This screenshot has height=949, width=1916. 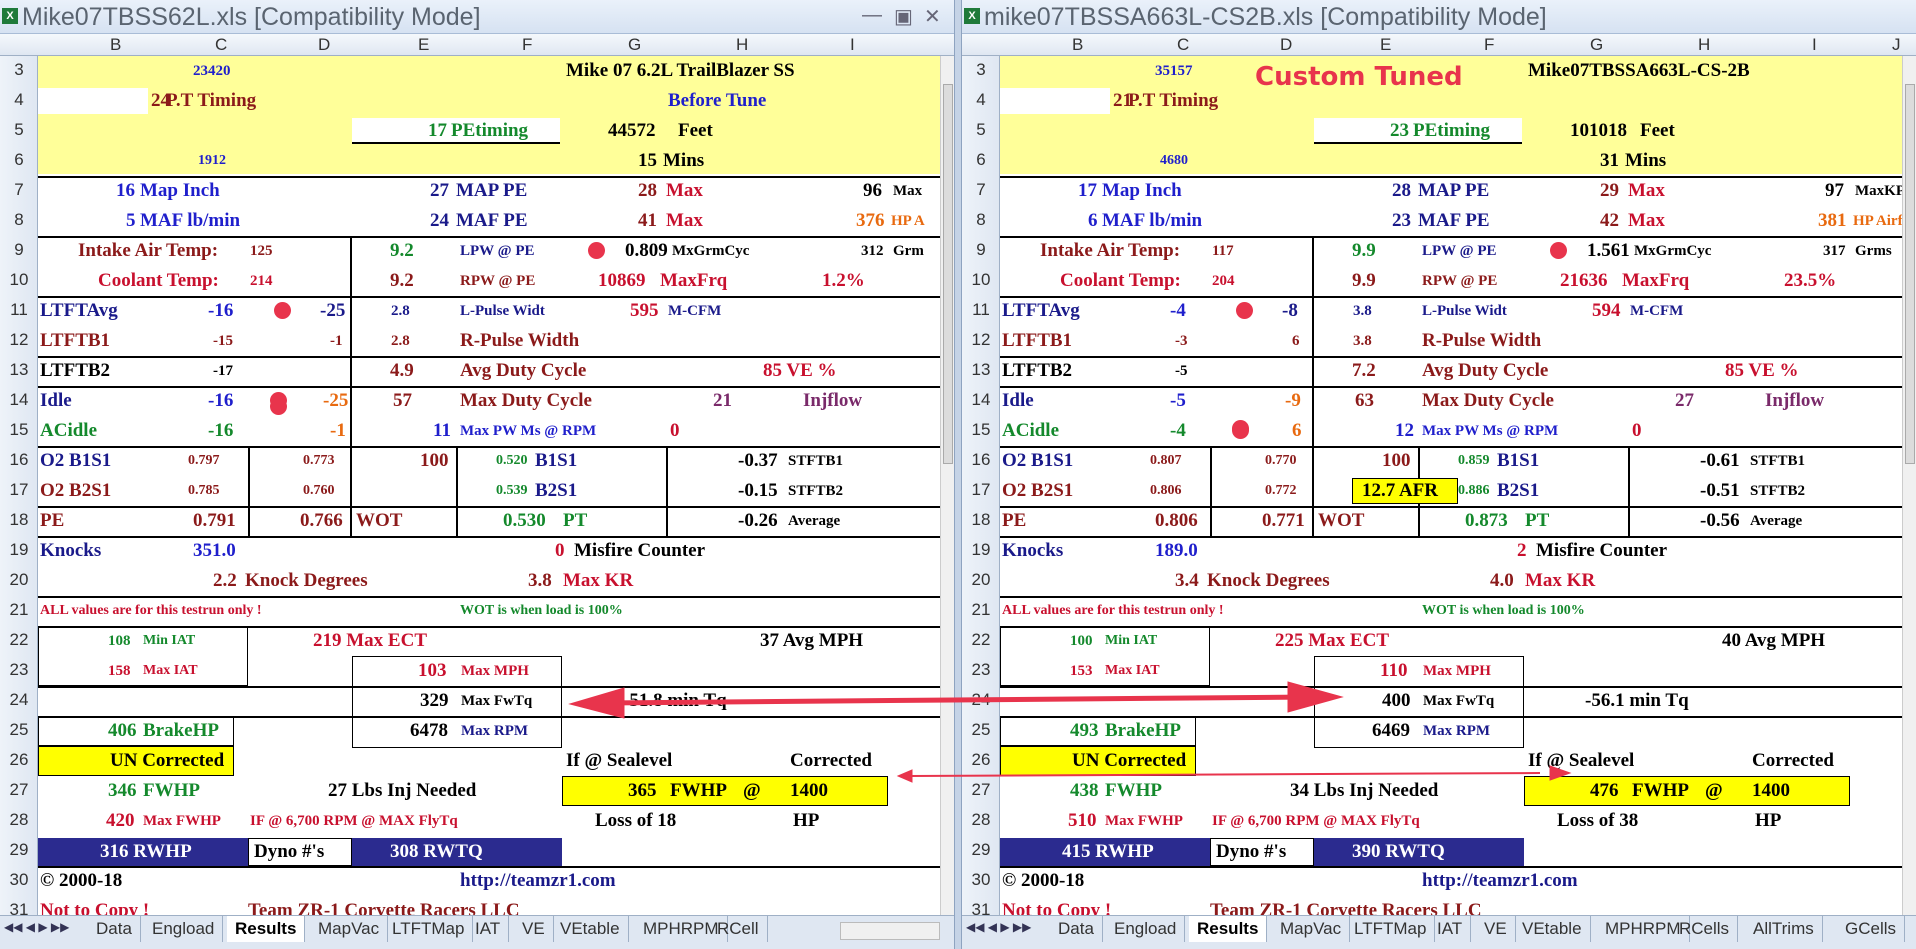 I want to click on cell-ptv: 0.873, so click(x=1486, y=520).